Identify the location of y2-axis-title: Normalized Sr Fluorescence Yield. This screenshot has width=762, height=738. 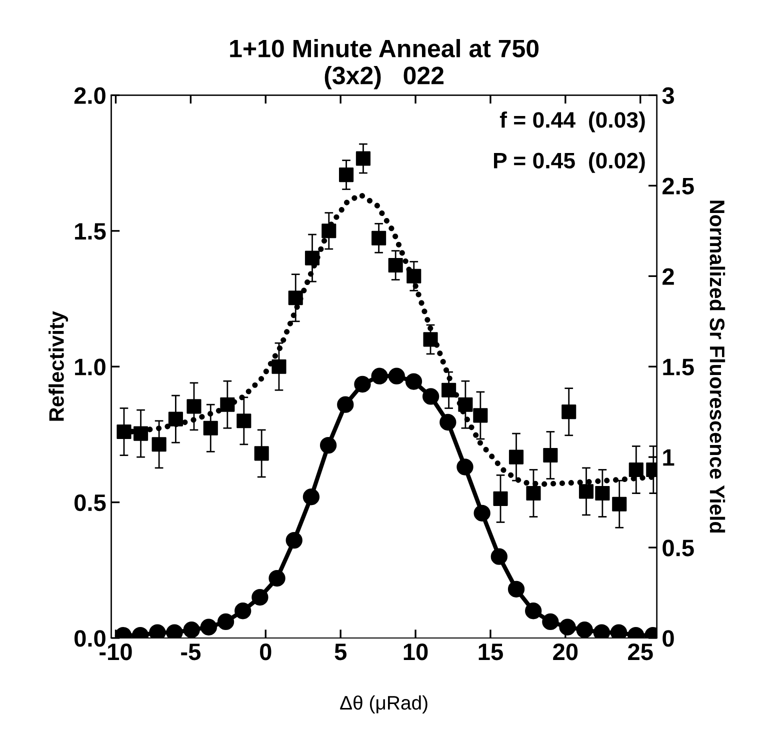
(718, 366).